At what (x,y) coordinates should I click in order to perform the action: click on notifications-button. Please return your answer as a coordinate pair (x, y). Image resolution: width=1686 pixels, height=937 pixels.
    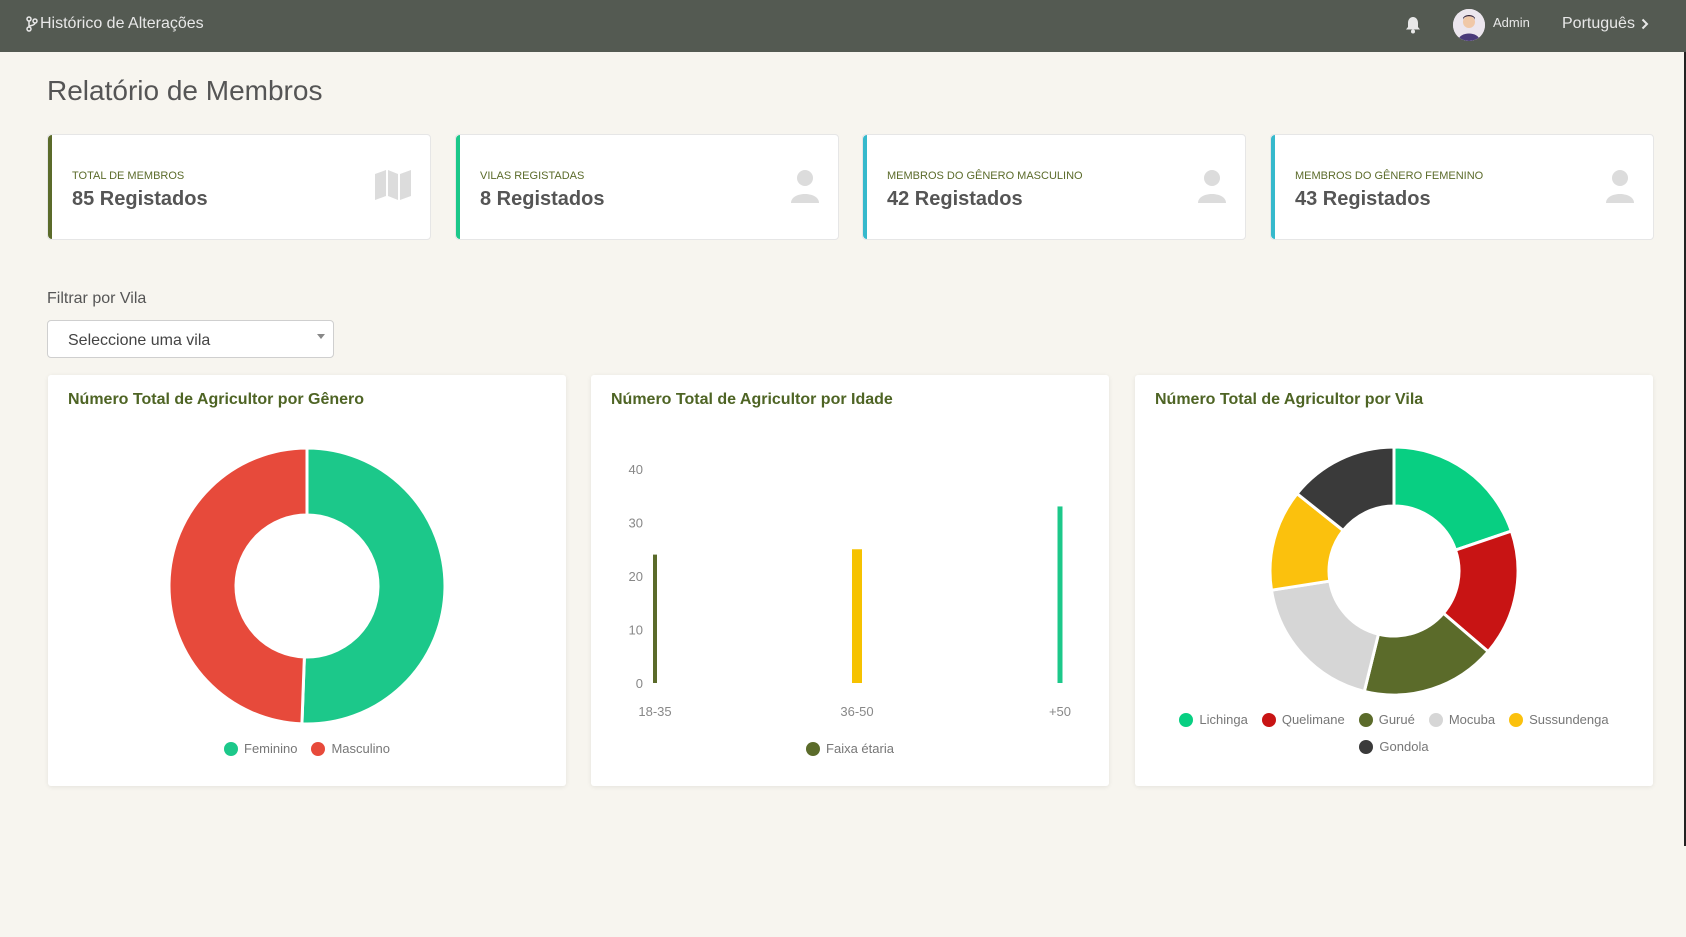
    Looking at the image, I should click on (1413, 27).